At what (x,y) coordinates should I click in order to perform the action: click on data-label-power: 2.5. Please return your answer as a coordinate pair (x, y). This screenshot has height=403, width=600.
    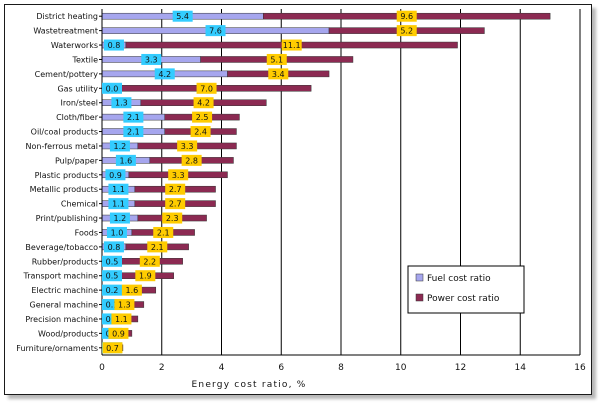
    Looking at the image, I should click on (202, 117).